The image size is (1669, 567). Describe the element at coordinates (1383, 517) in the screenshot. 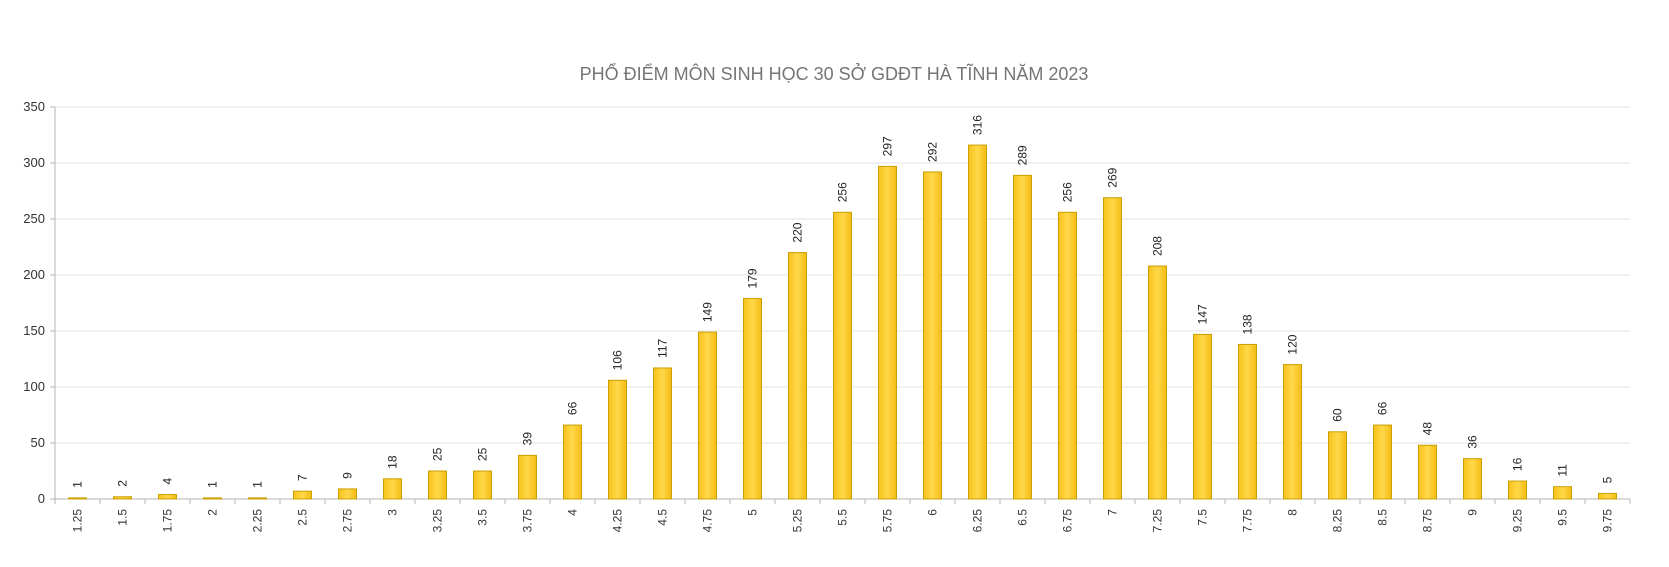

I see `x-tick-label: 8.5` at that location.